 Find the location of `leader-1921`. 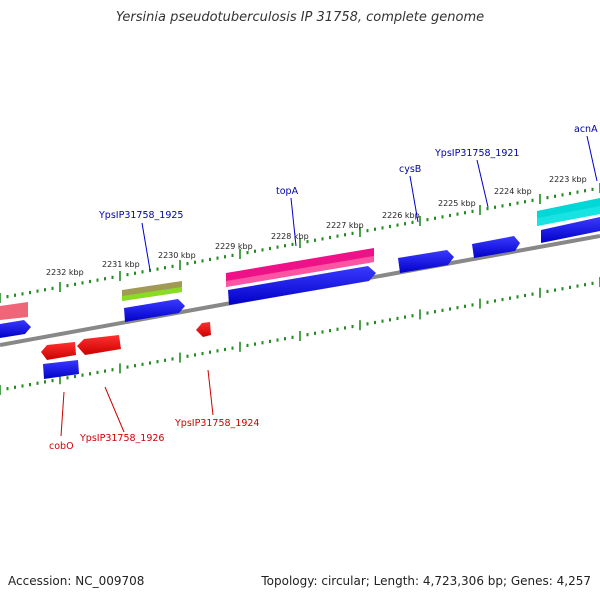

leader-1921 is located at coordinates (482, 183).